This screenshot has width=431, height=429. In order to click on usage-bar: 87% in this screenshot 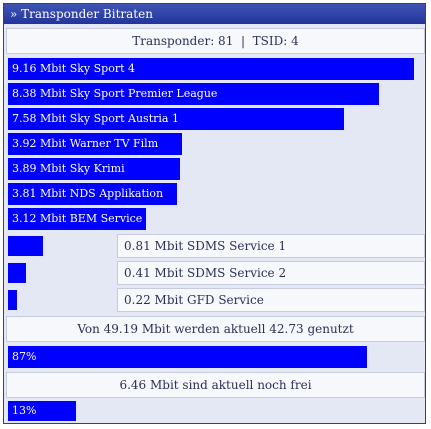, I will do `click(187, 357)`.